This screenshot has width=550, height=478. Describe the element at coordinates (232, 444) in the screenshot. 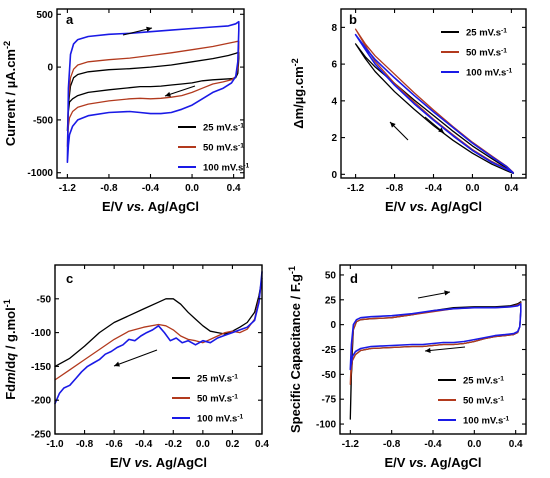

I see `x-tick-label: 0.2` at that location.